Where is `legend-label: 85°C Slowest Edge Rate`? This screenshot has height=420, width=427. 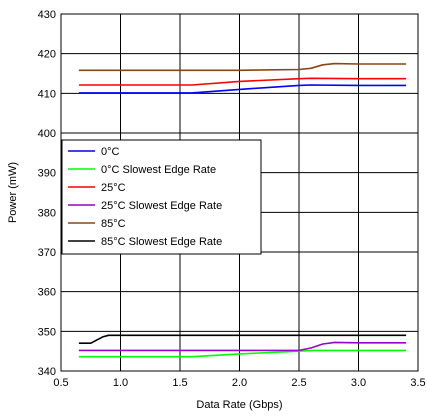 legend-label: 85°C Slowest Edge Rate is located at coordinates (161, 242).